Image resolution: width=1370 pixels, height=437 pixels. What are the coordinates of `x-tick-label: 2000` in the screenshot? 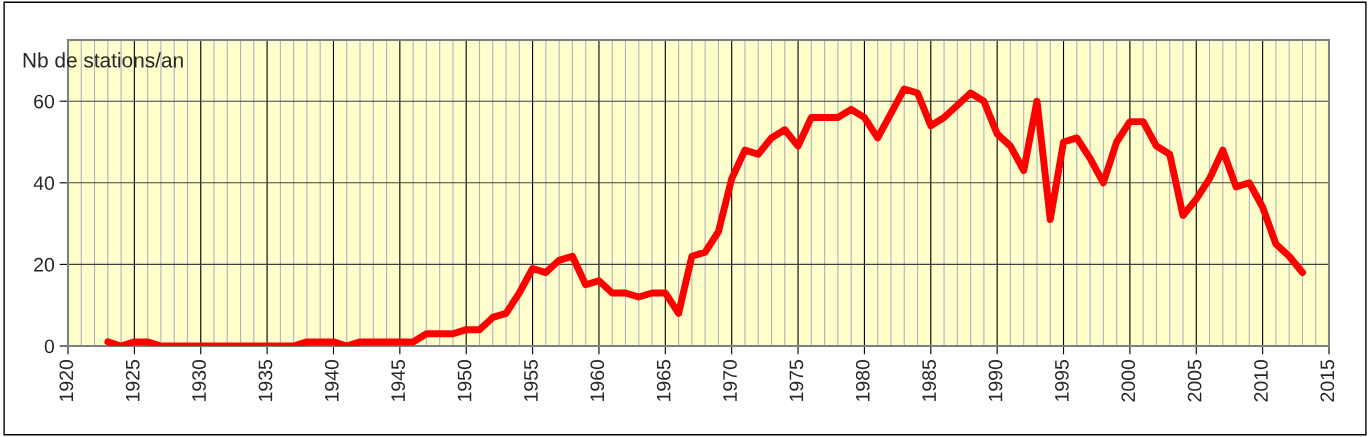 It's located at (1128, 380).